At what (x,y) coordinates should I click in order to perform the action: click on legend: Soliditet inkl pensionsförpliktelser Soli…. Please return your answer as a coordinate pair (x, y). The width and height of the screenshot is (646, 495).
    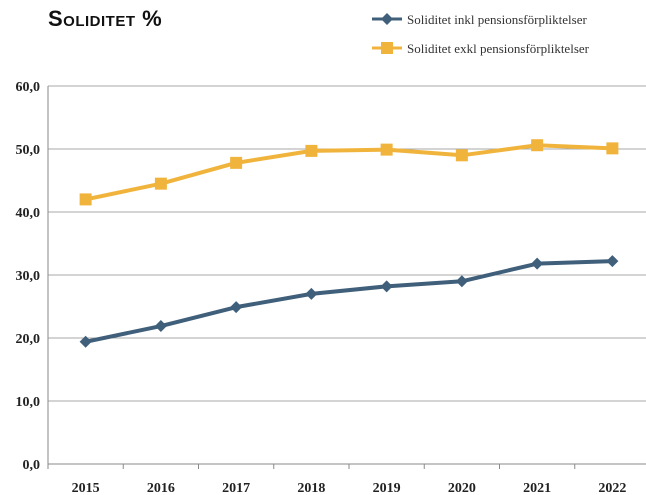
    Looking at the image, I should click on (481, 34).